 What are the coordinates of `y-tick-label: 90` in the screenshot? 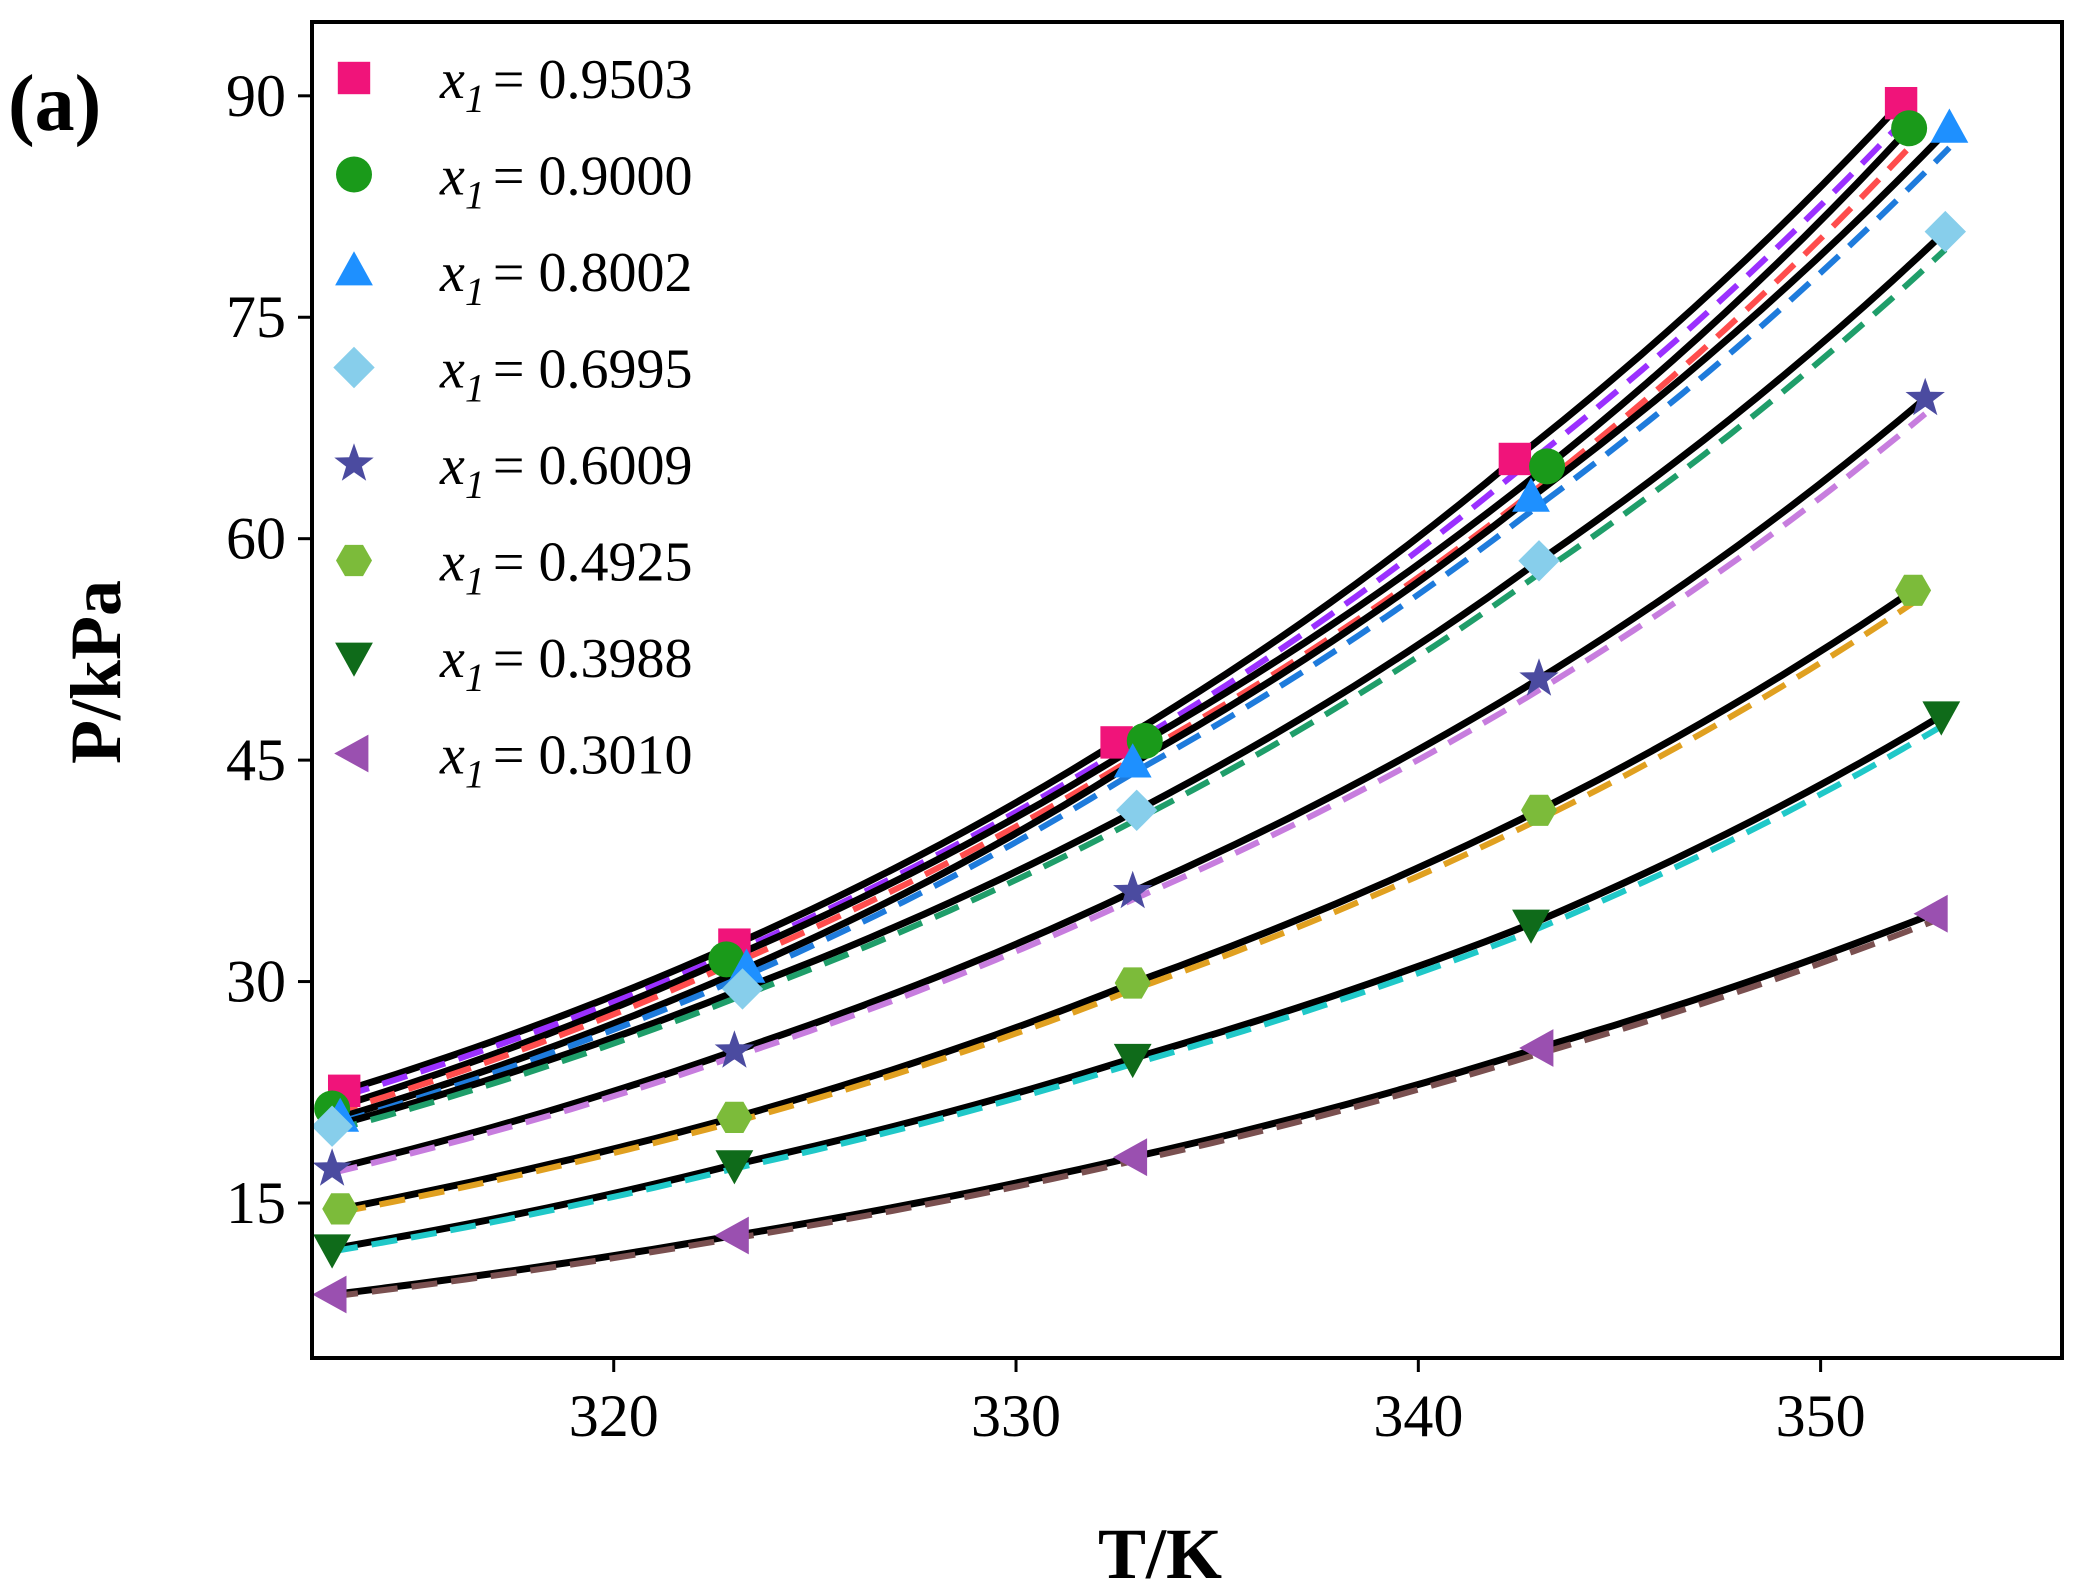 It's located at (256, 96).